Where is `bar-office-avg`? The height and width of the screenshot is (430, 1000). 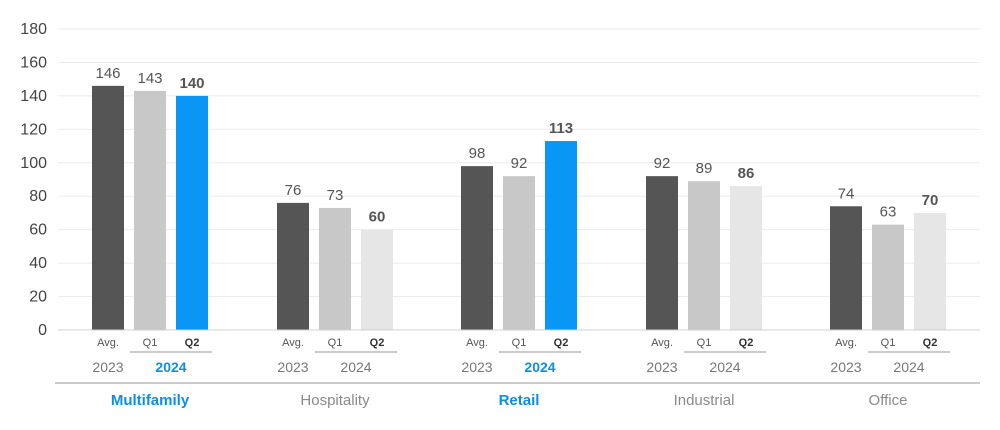 bar-office-avg is located at coordinates (846, 268).